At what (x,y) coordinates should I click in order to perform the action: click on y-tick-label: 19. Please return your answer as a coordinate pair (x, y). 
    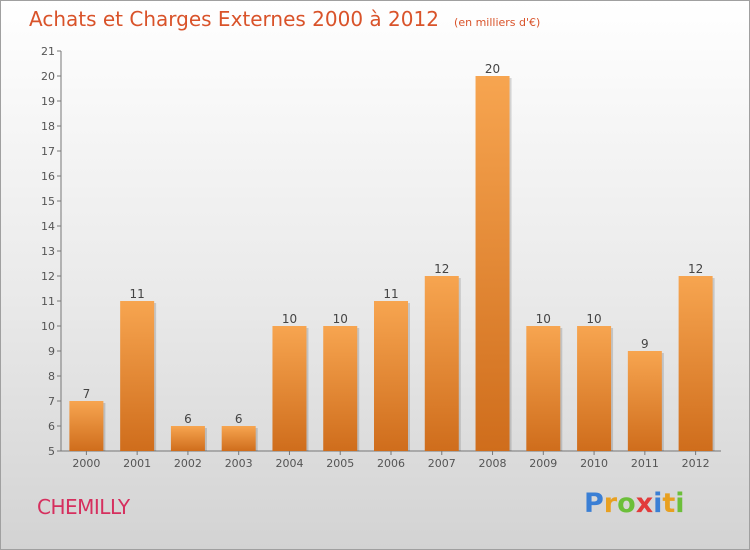
    Looking at the image, I should click on (48, 101).